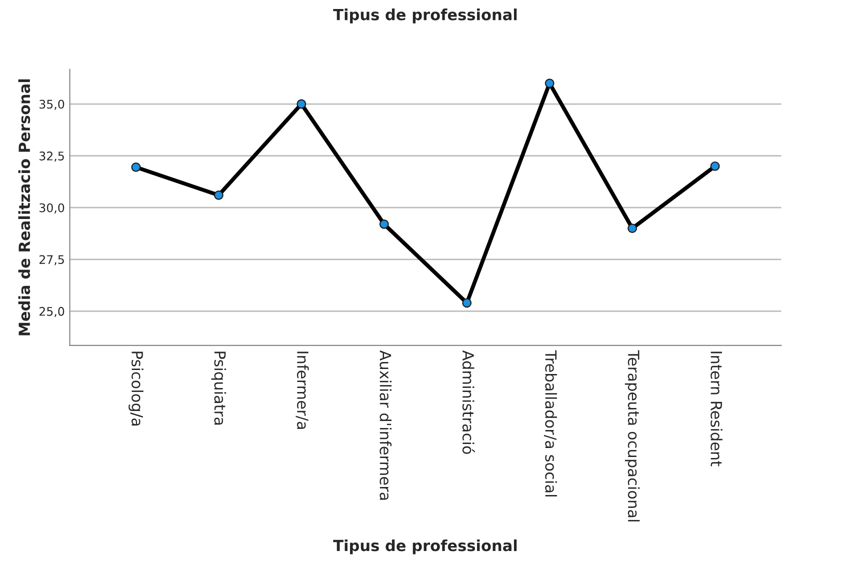 The image size is (851, 569). I want to click on x-tick-label: Administració, so click(468, 402).